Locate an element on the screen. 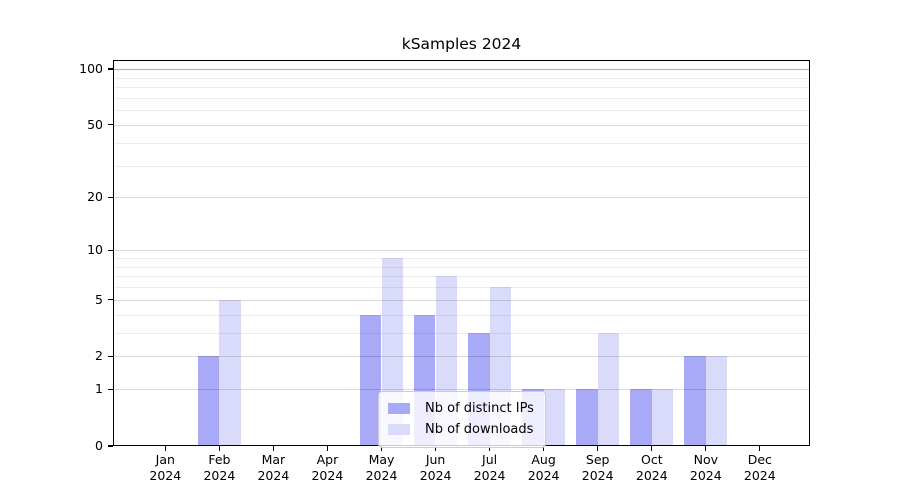 The height and width of the screenshot is (500, 900). x-tick-label: Jul 2024 is located at coordinates (490, 467).